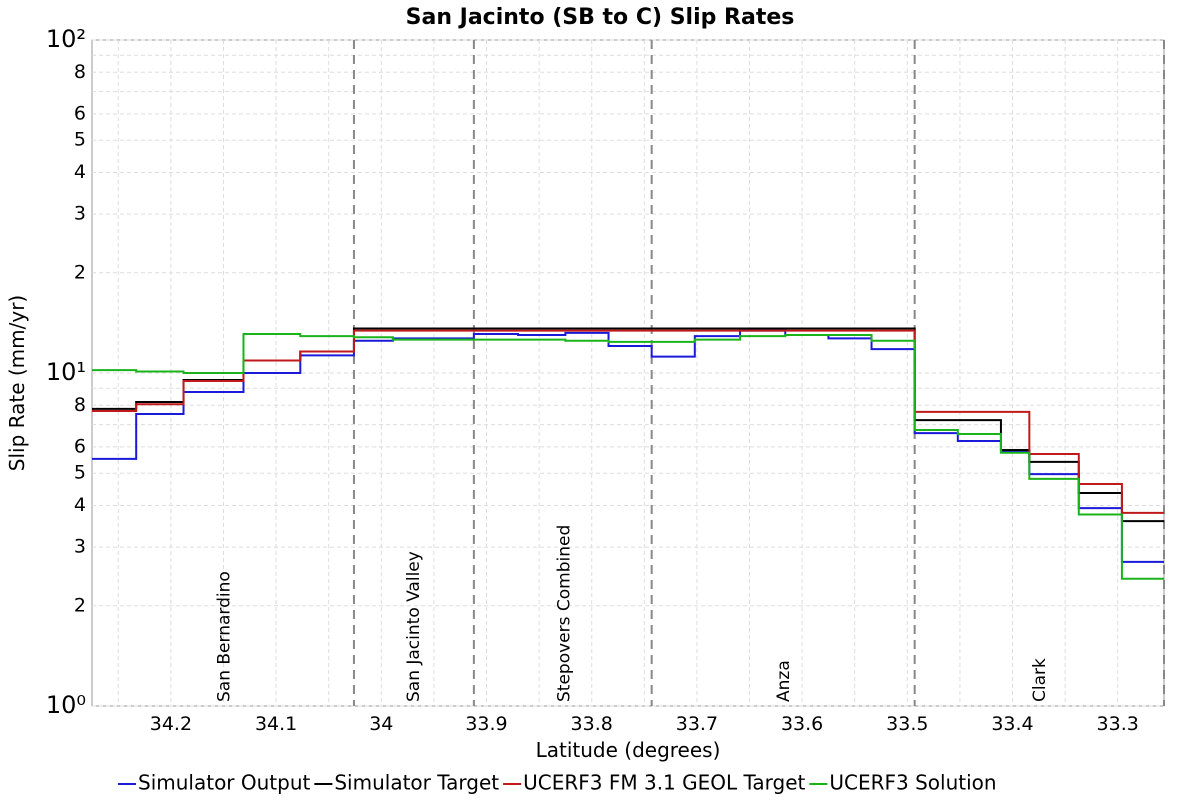 The image size is (1200, 800). What do you see at coordinates (1012, 724) in the screenshot?
I see `x-tick-label: 33.4` at bounding box center [1012, 724].